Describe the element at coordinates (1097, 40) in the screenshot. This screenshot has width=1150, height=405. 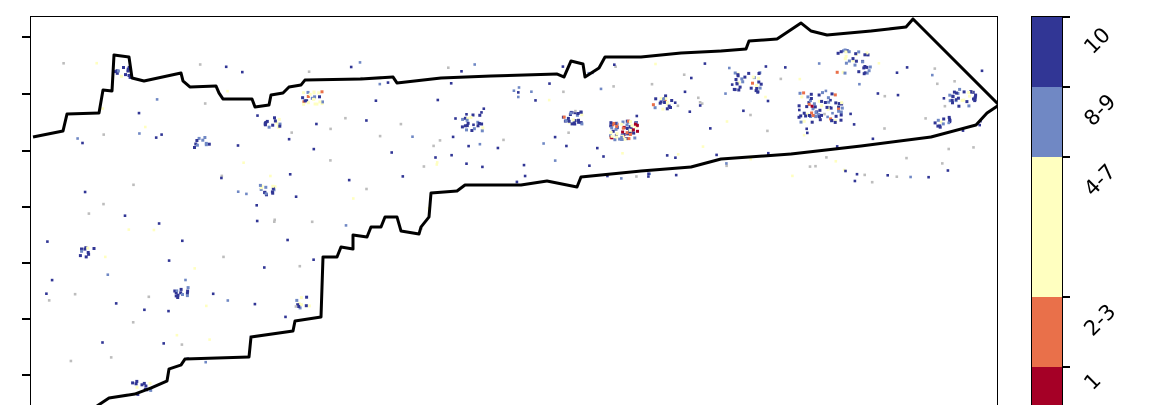
I see `colorbar-label-10: 10` at that location.